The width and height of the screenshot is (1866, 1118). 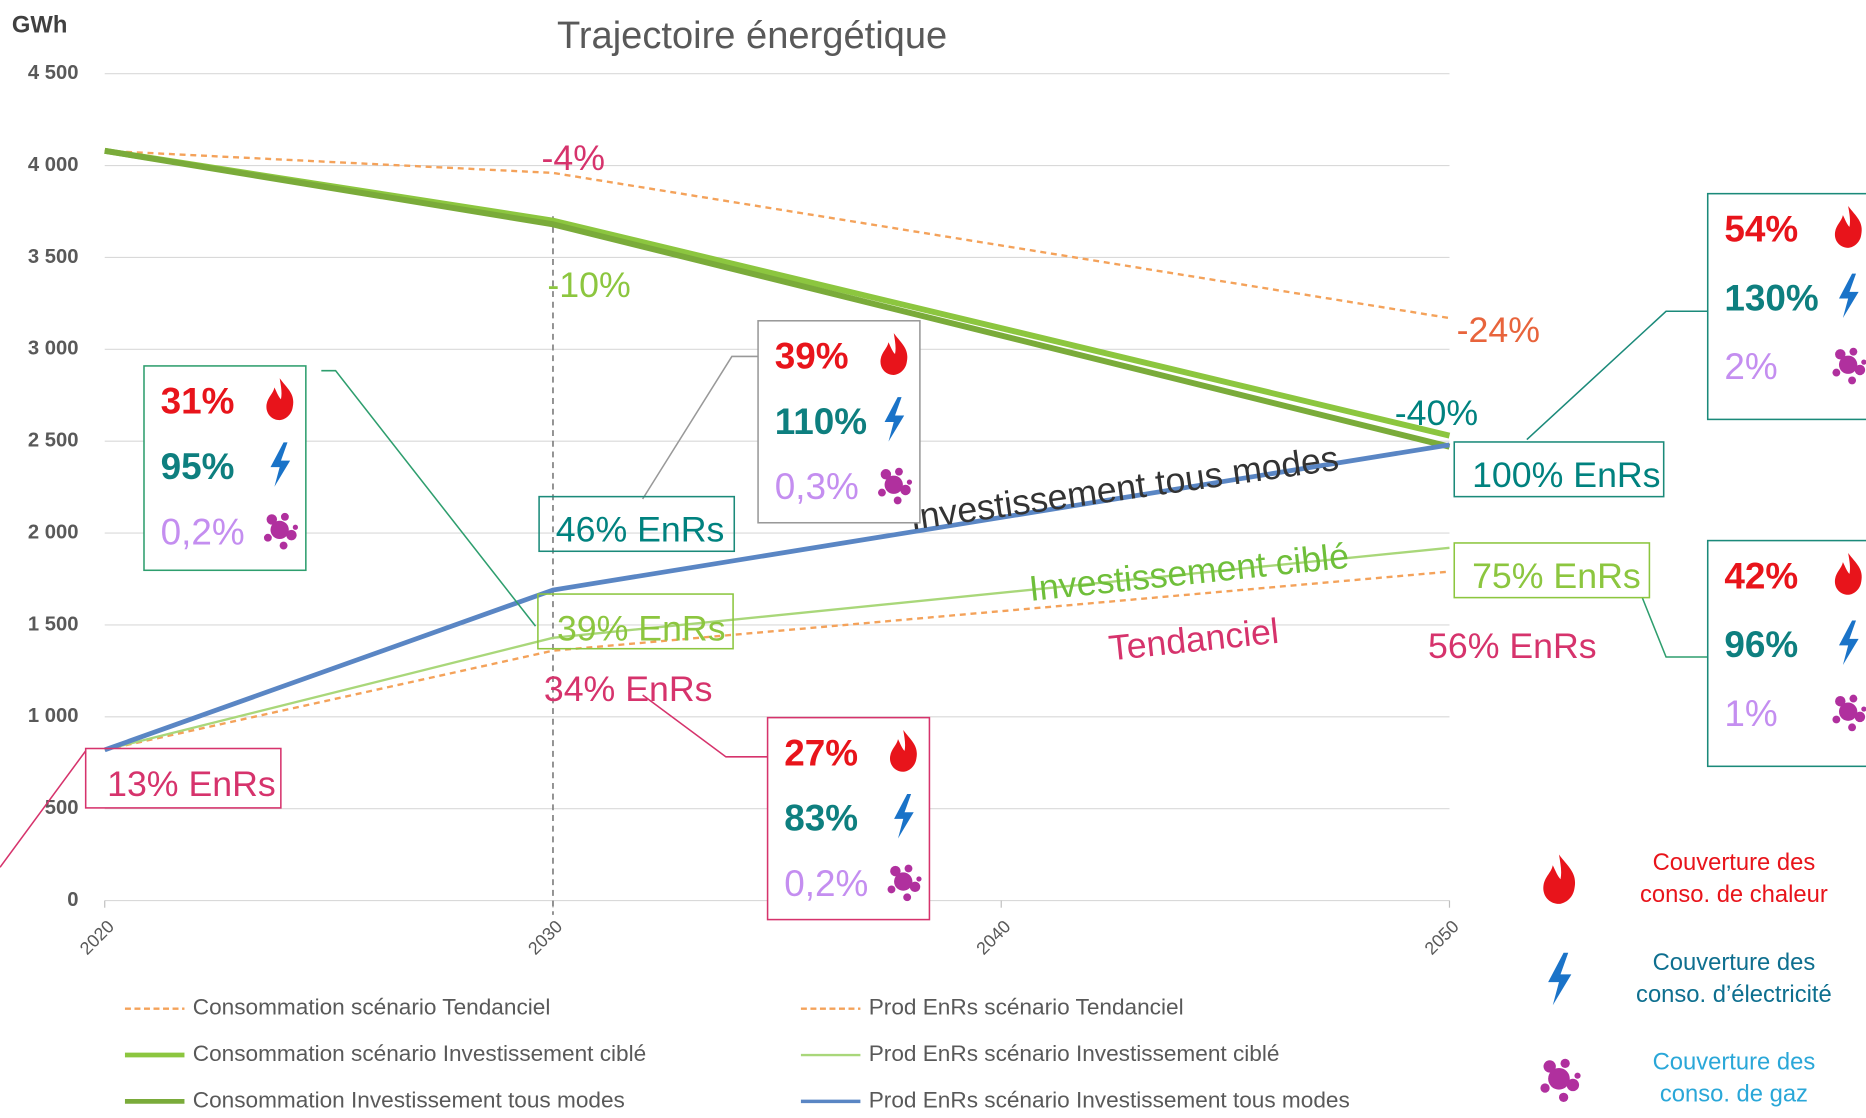 I want to click on annotation: 100% EnRs, so click(x=1566, y=475).